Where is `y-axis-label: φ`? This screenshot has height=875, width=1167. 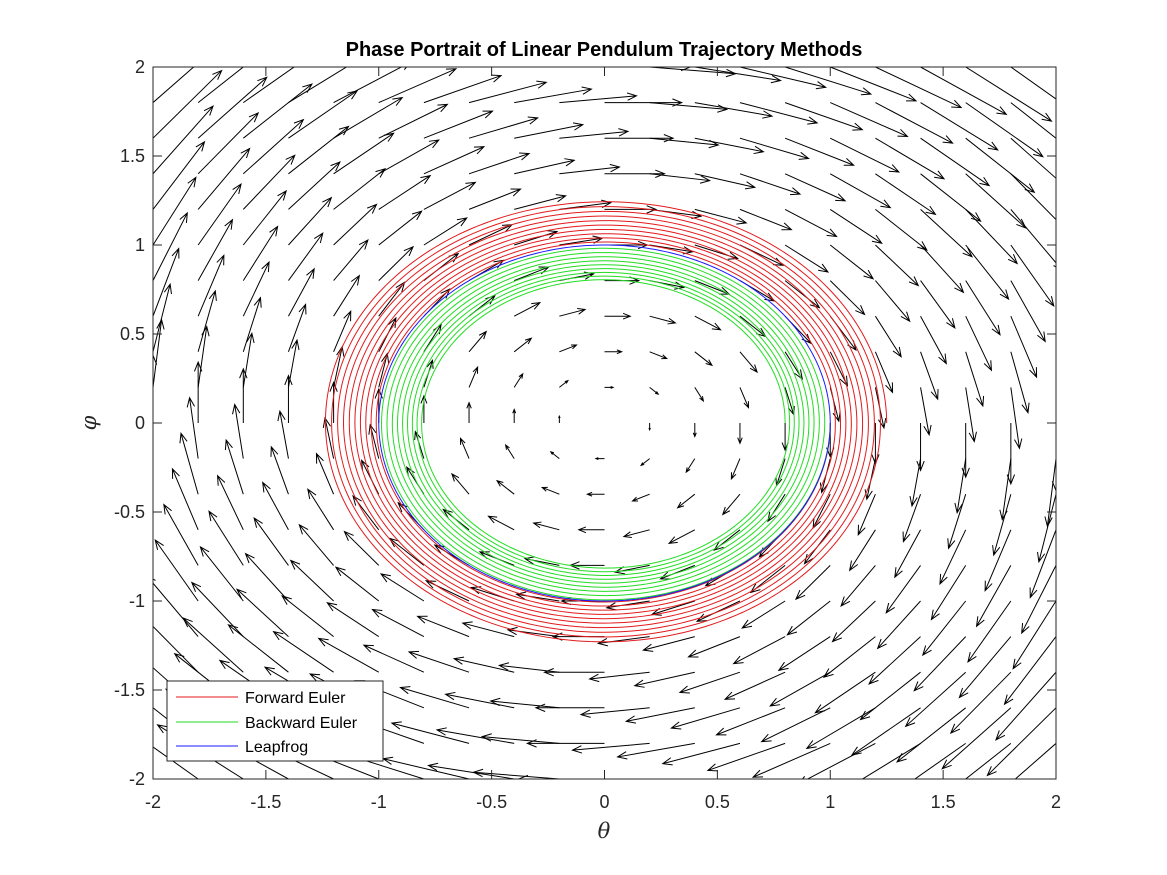 y-axis-label: φ is located at coordinates (89, 422).